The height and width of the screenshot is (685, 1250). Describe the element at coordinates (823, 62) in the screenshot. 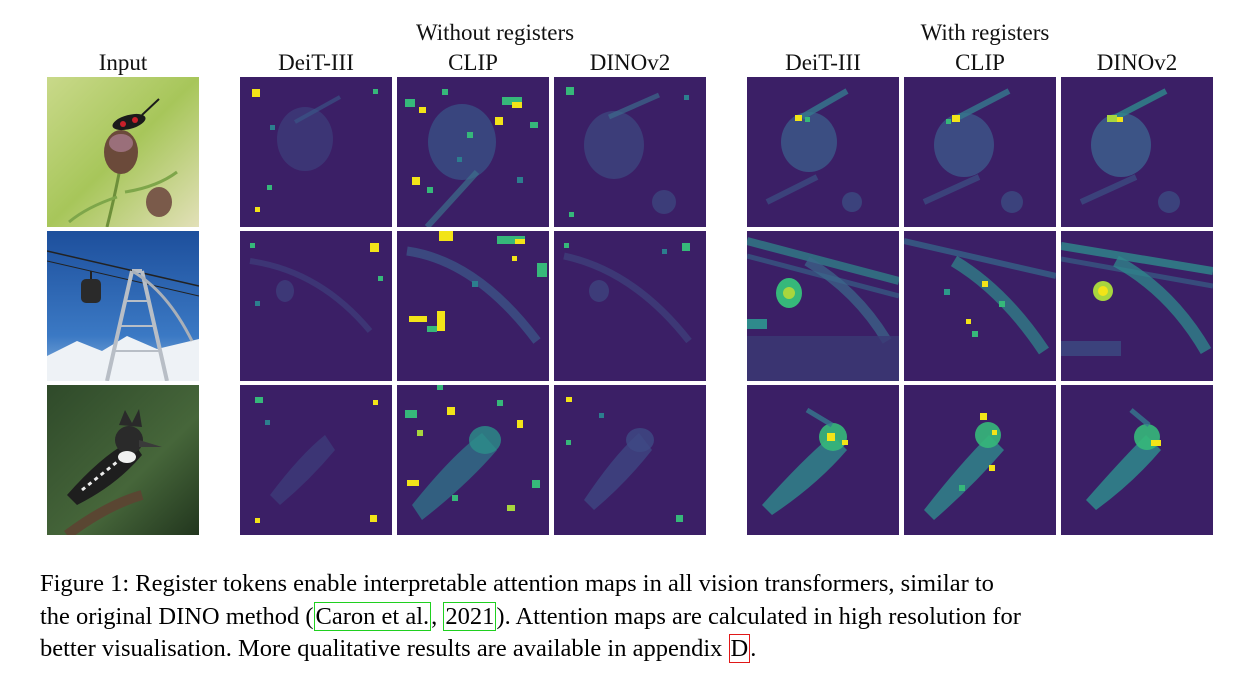

I see `column-header-deit-with: DeiT-III` at that location.